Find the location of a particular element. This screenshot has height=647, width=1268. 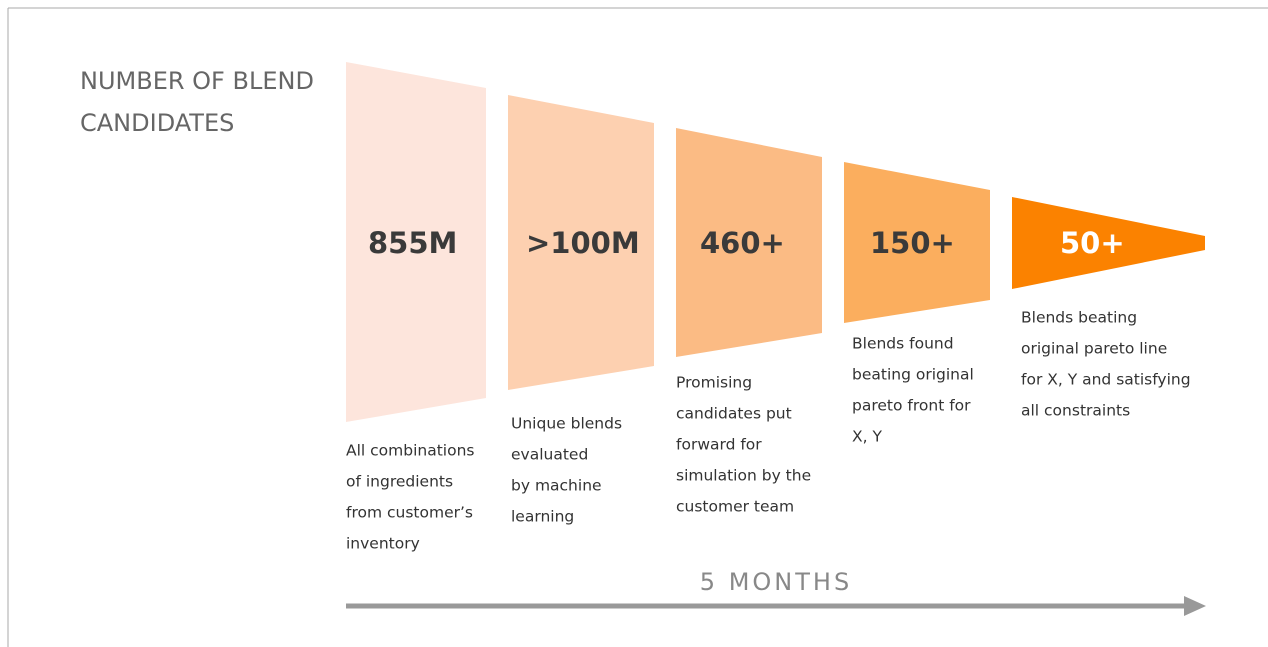

stage-description: from customer’s is located at coordinates (409, 513).